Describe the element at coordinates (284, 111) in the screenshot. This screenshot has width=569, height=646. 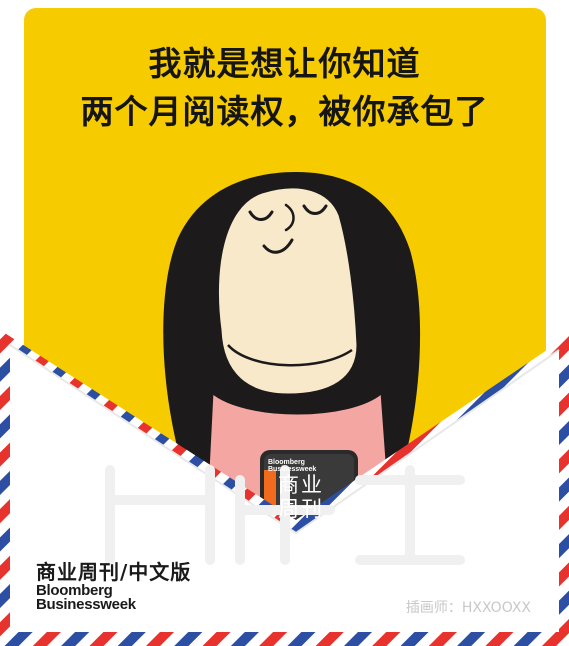
I see `headline-line-2: 两个月阅读权，被你承包了` at that location.